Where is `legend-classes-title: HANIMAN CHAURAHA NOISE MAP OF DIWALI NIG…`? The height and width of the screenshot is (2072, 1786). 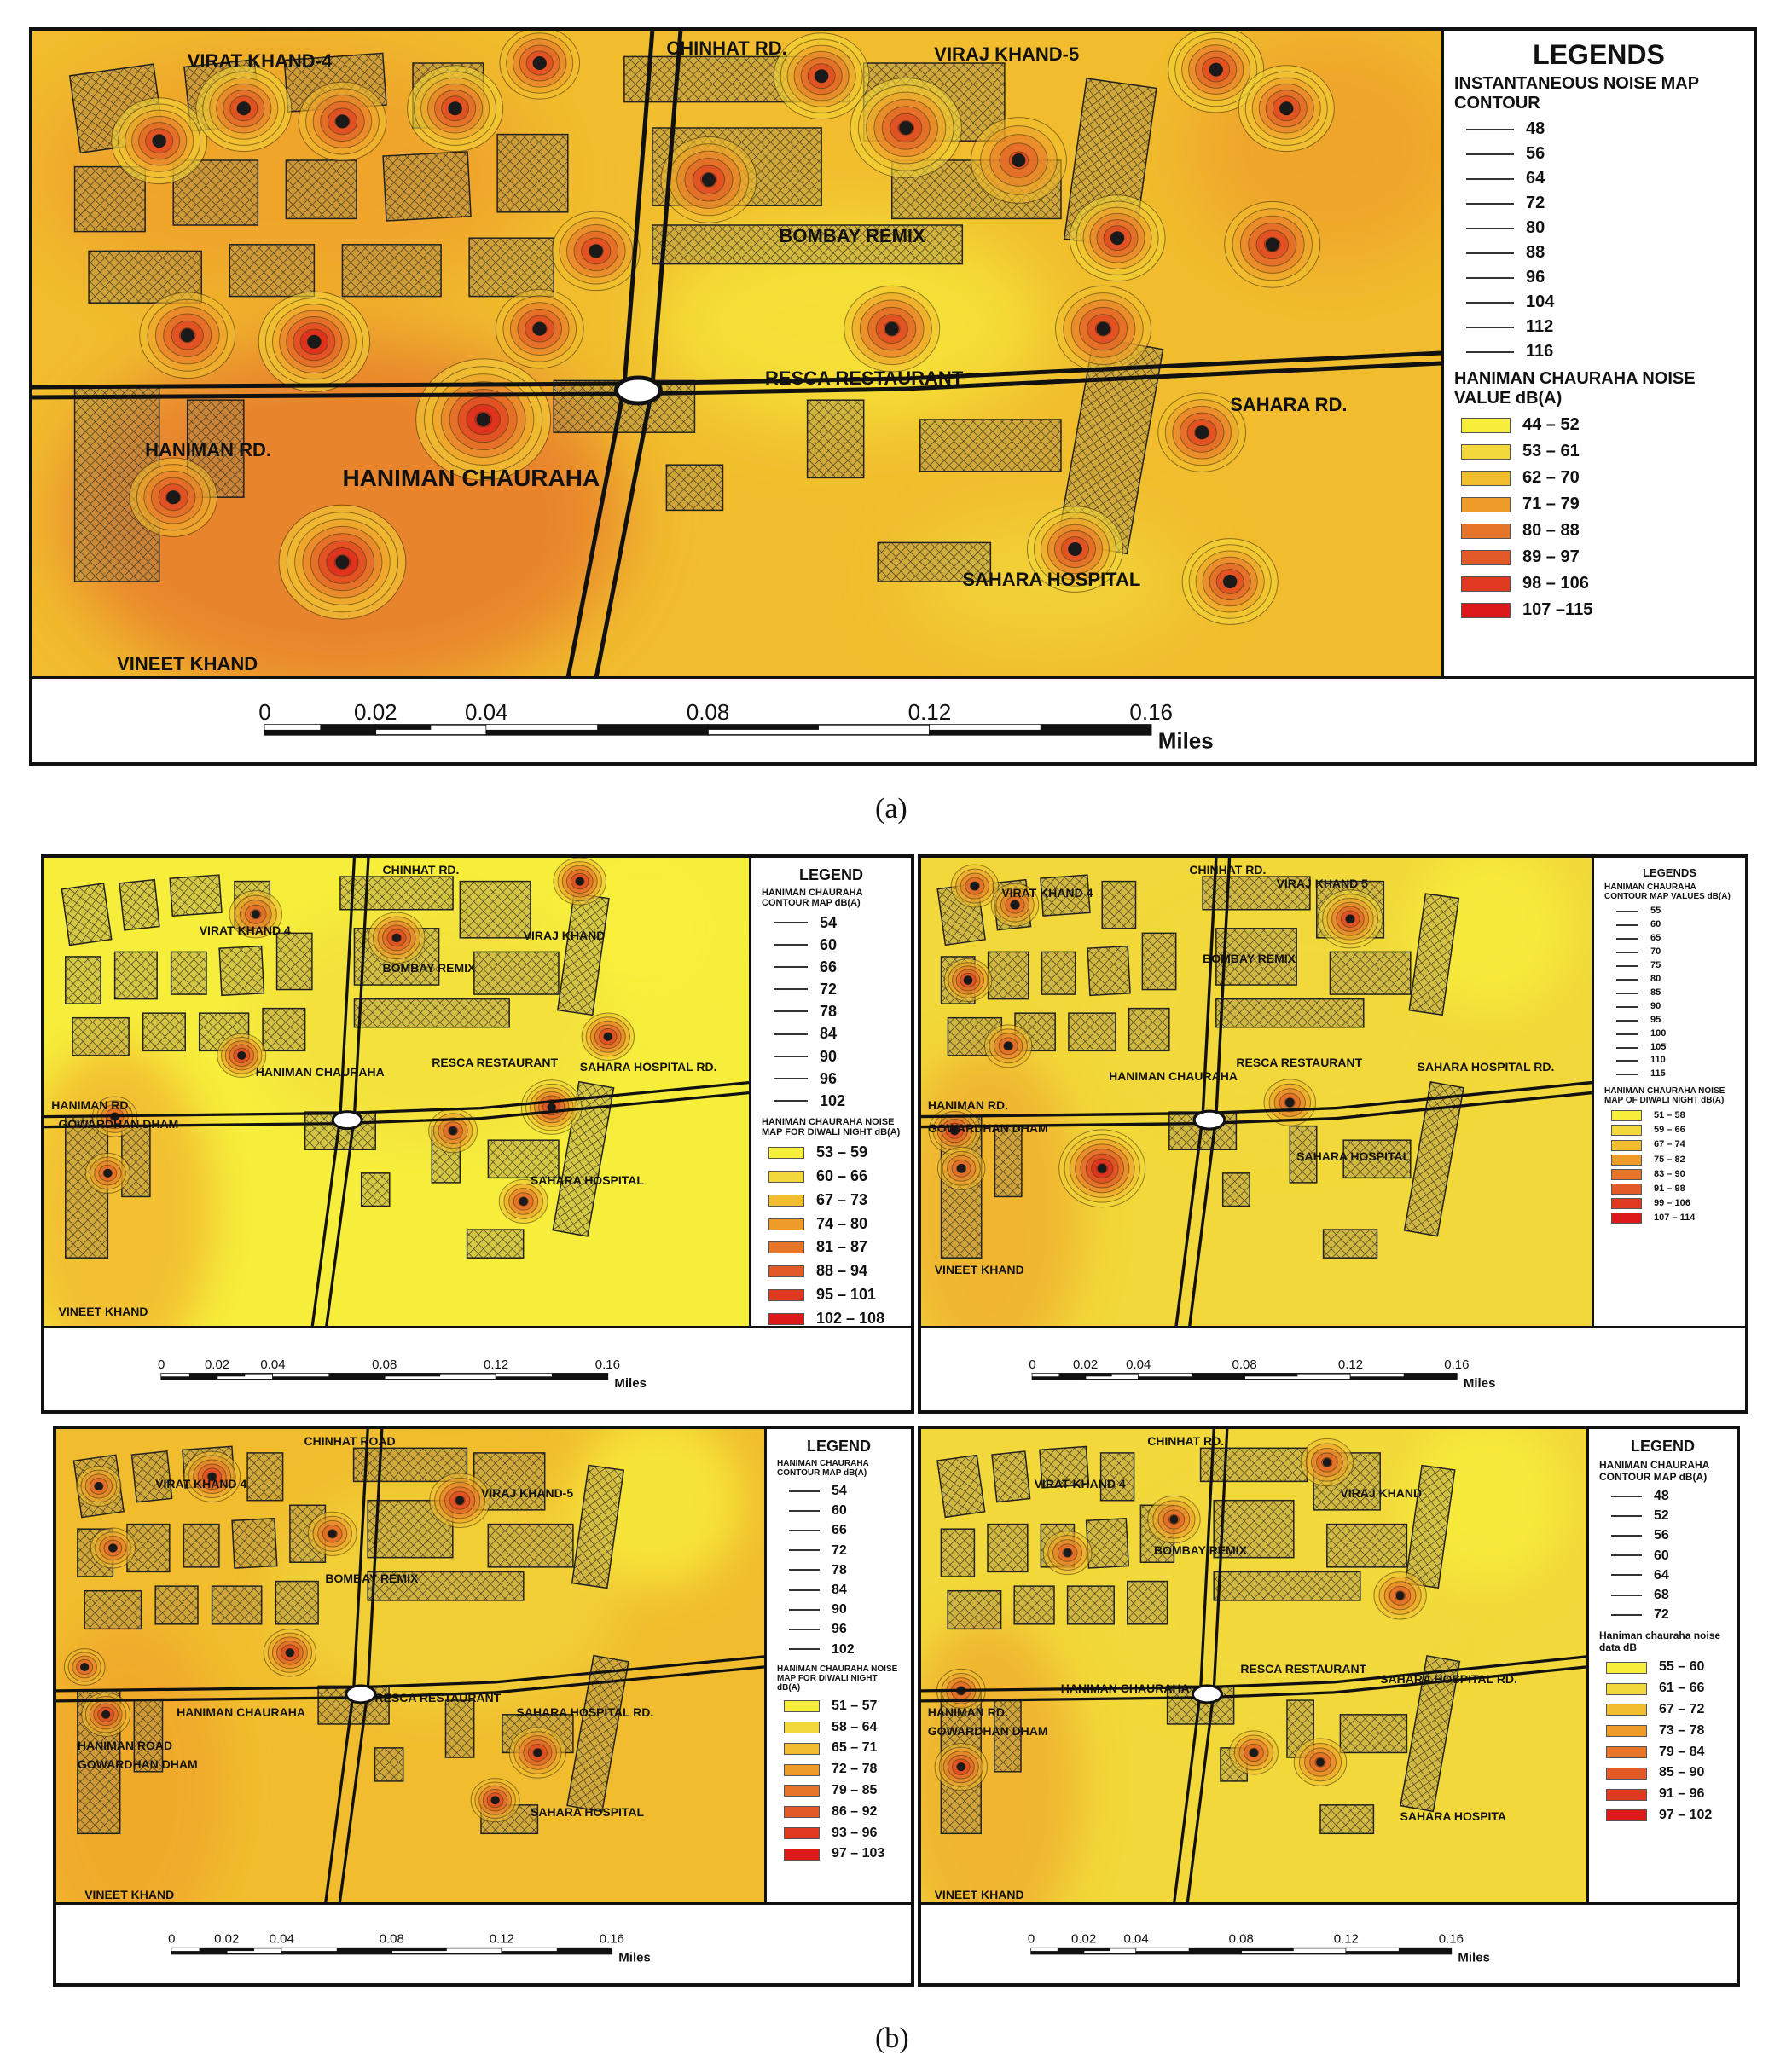
legend-classes-title: HANIMAN CHAURAHA NOISE MAP OF DIWALI NIG… is located at coordinates (1664, 1096).